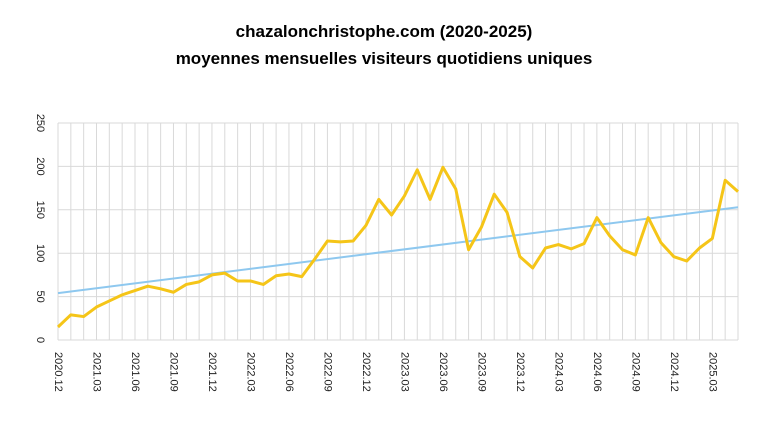  What do you see at coordinates (289, 372) in the screenshot?
I see `x-tick-label: 2022.06` at bounding box center [289, 372].